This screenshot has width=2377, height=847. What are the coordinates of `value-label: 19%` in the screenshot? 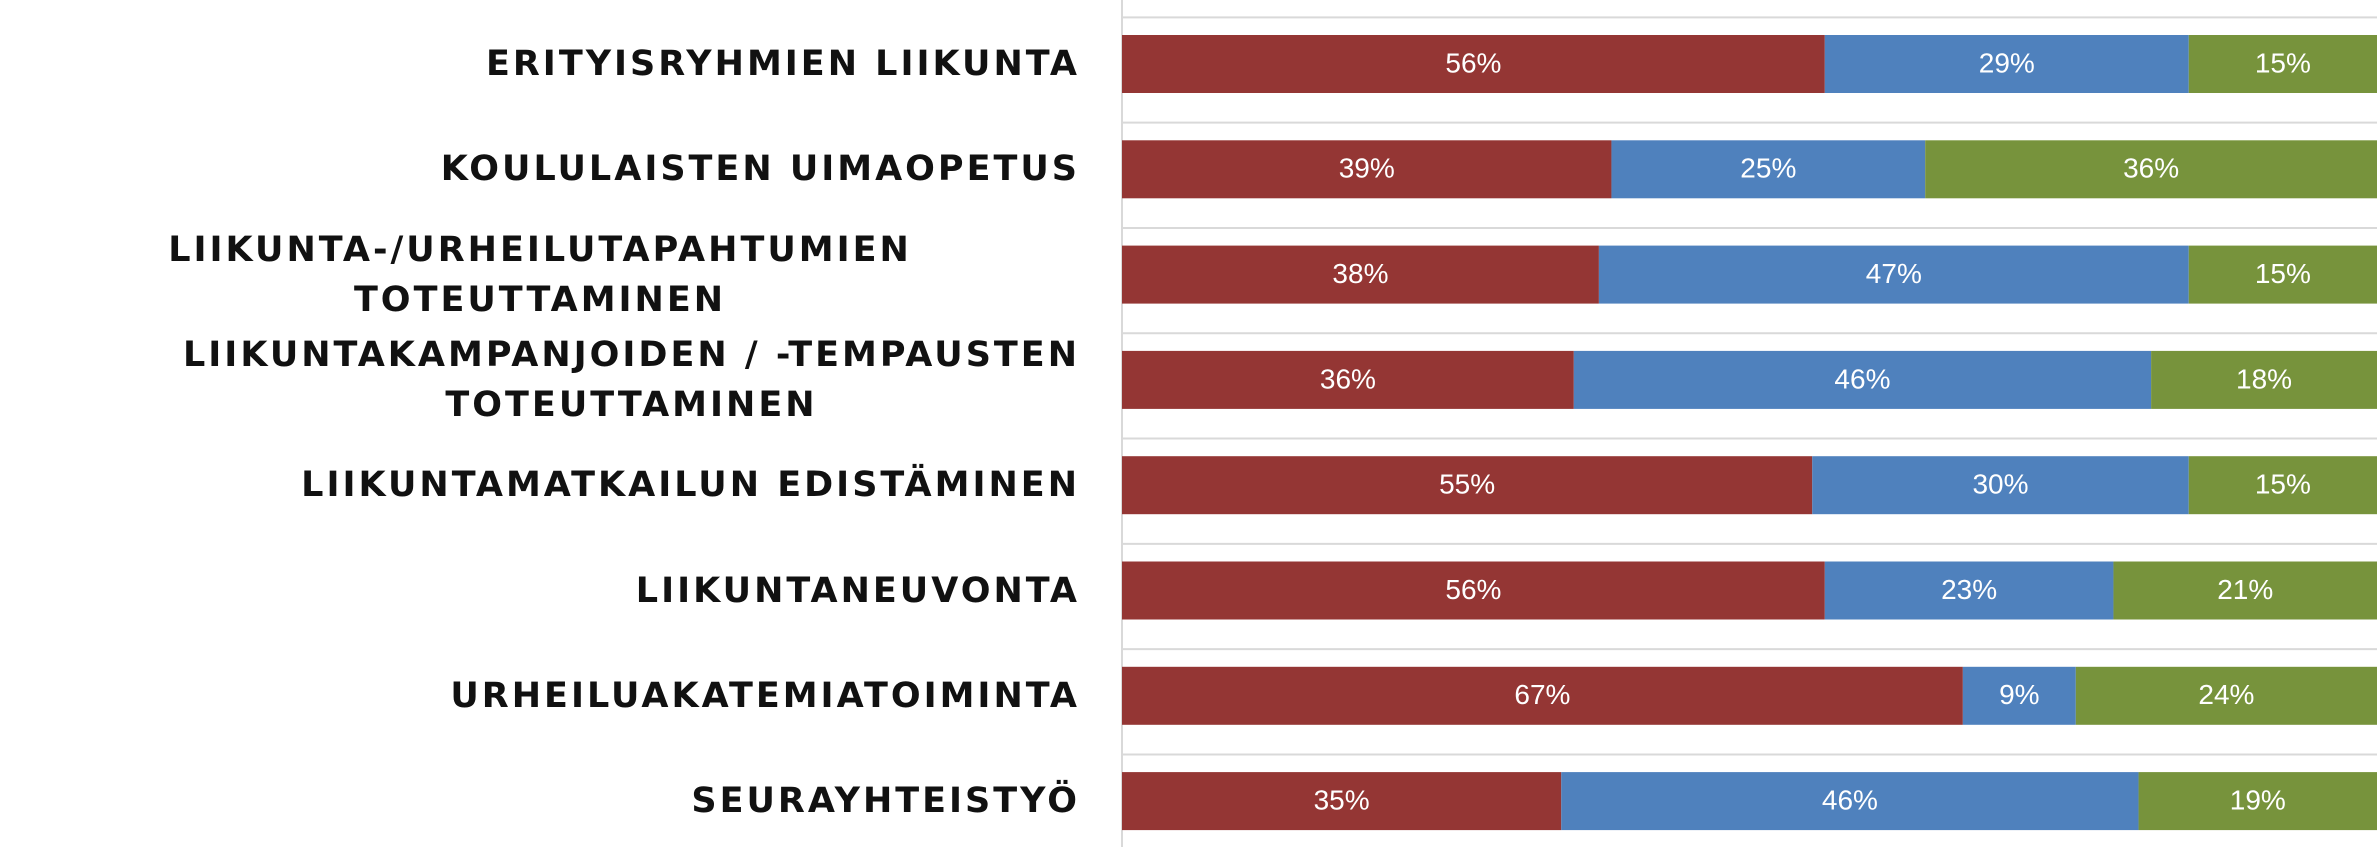 It's located at (2258, 799).